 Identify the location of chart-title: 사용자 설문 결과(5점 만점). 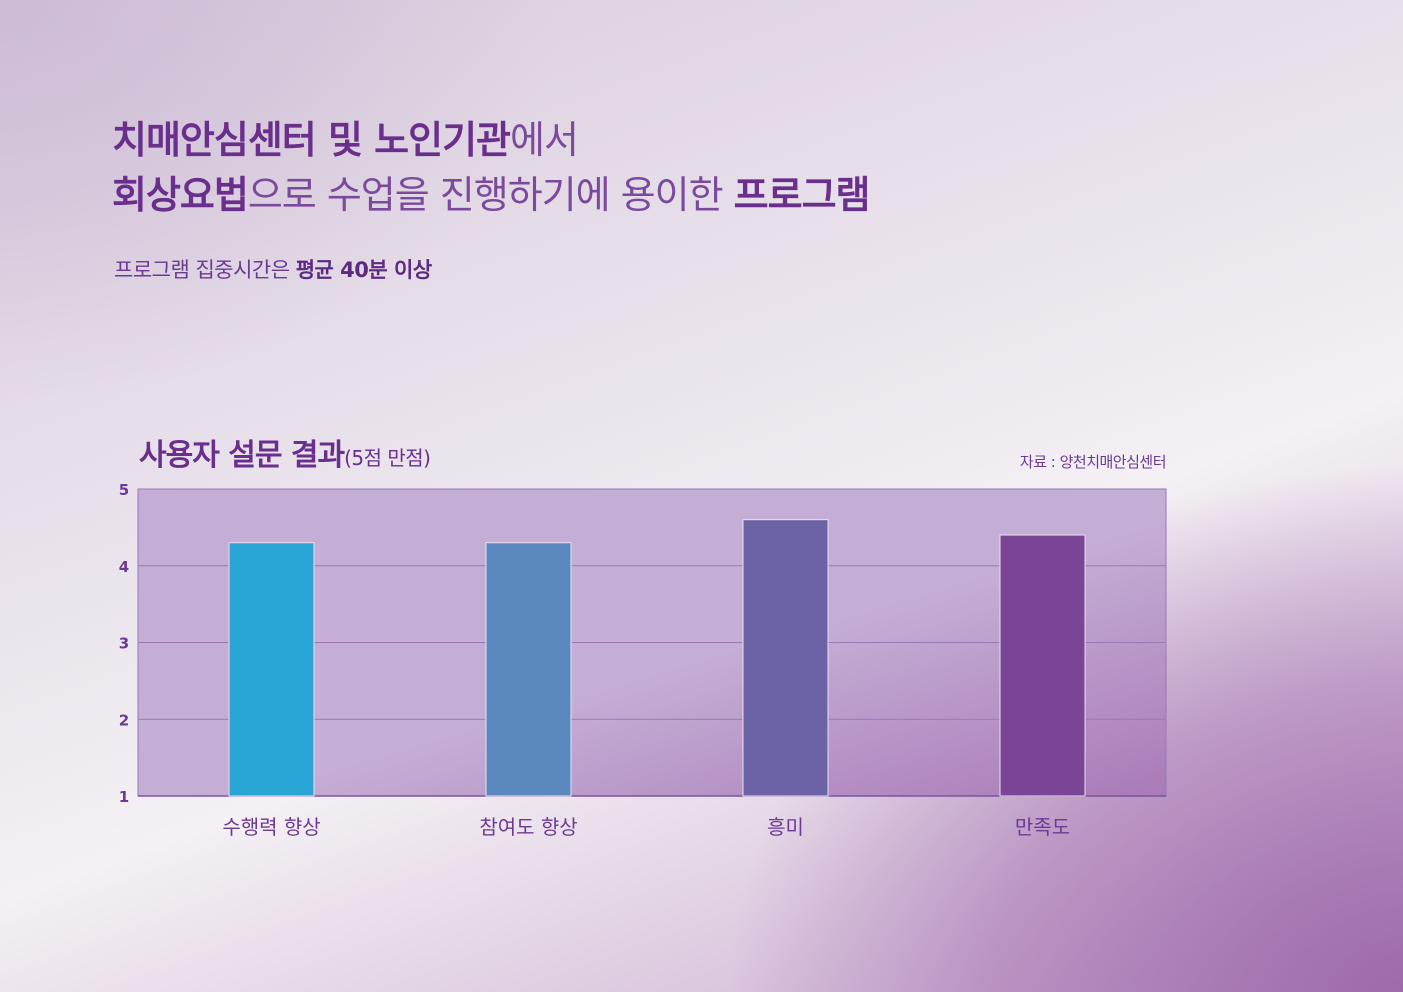
(285, 452).